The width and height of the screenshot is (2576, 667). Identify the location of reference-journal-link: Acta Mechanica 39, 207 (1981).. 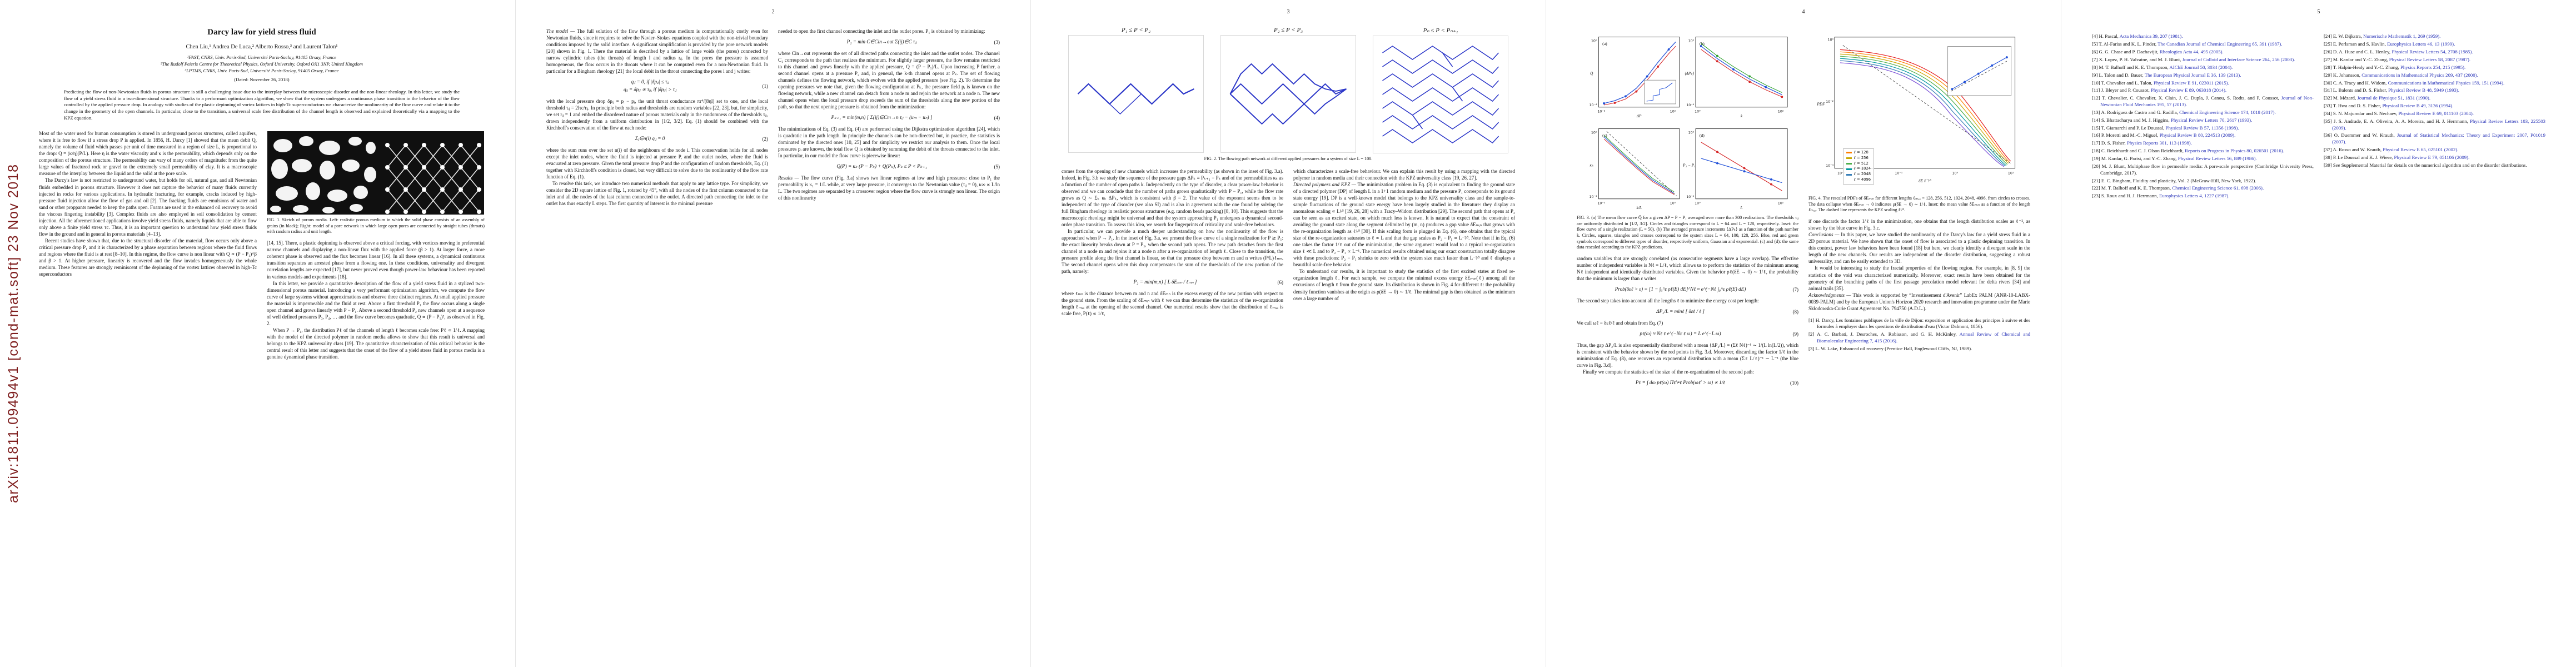
(2151, 36).